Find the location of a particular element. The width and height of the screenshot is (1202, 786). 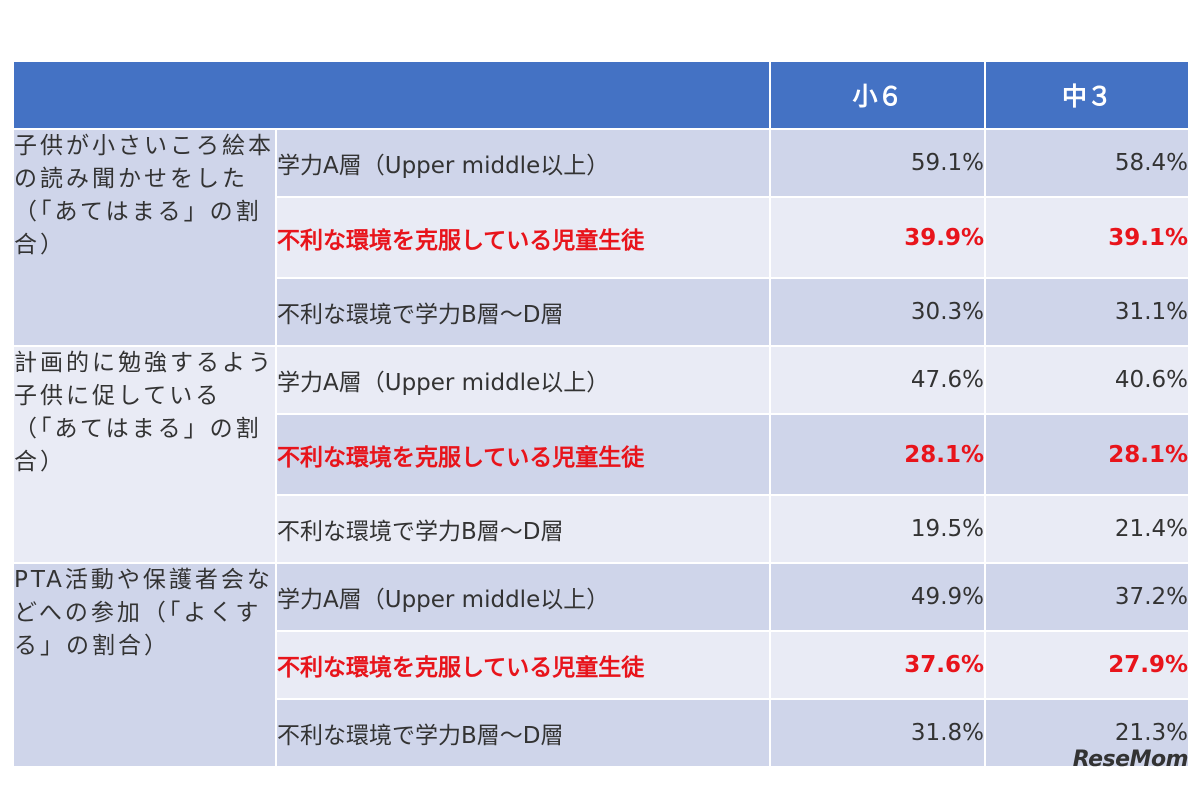

value-grade9: 28.1% is located at coordinates (1087, 454).